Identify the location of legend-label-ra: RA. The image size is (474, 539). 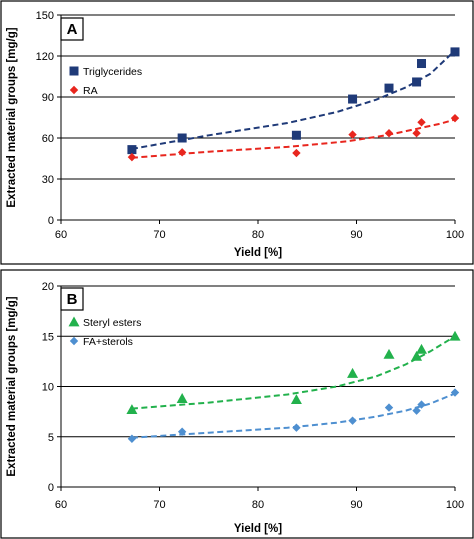
(90, 91).